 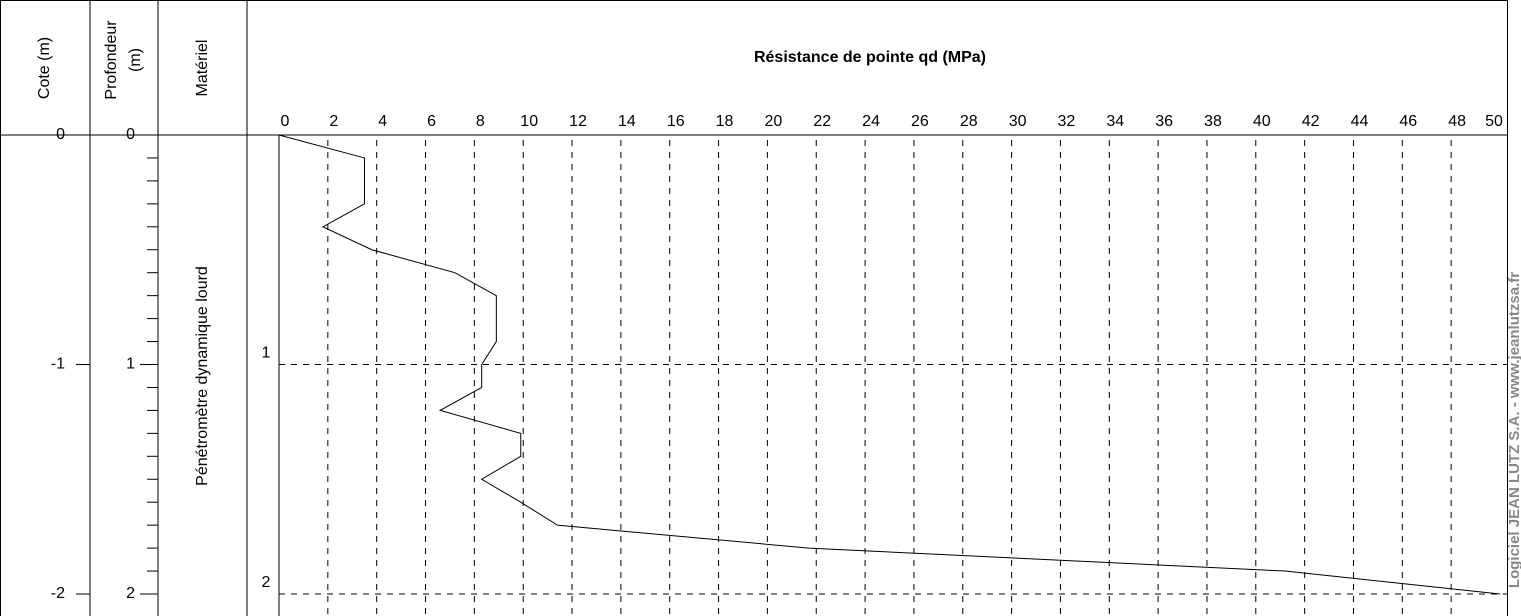 What do you see at coordinates (111, 60) in the screenshot?
I see `header: Profondeur` at bounding box center [111, 60].